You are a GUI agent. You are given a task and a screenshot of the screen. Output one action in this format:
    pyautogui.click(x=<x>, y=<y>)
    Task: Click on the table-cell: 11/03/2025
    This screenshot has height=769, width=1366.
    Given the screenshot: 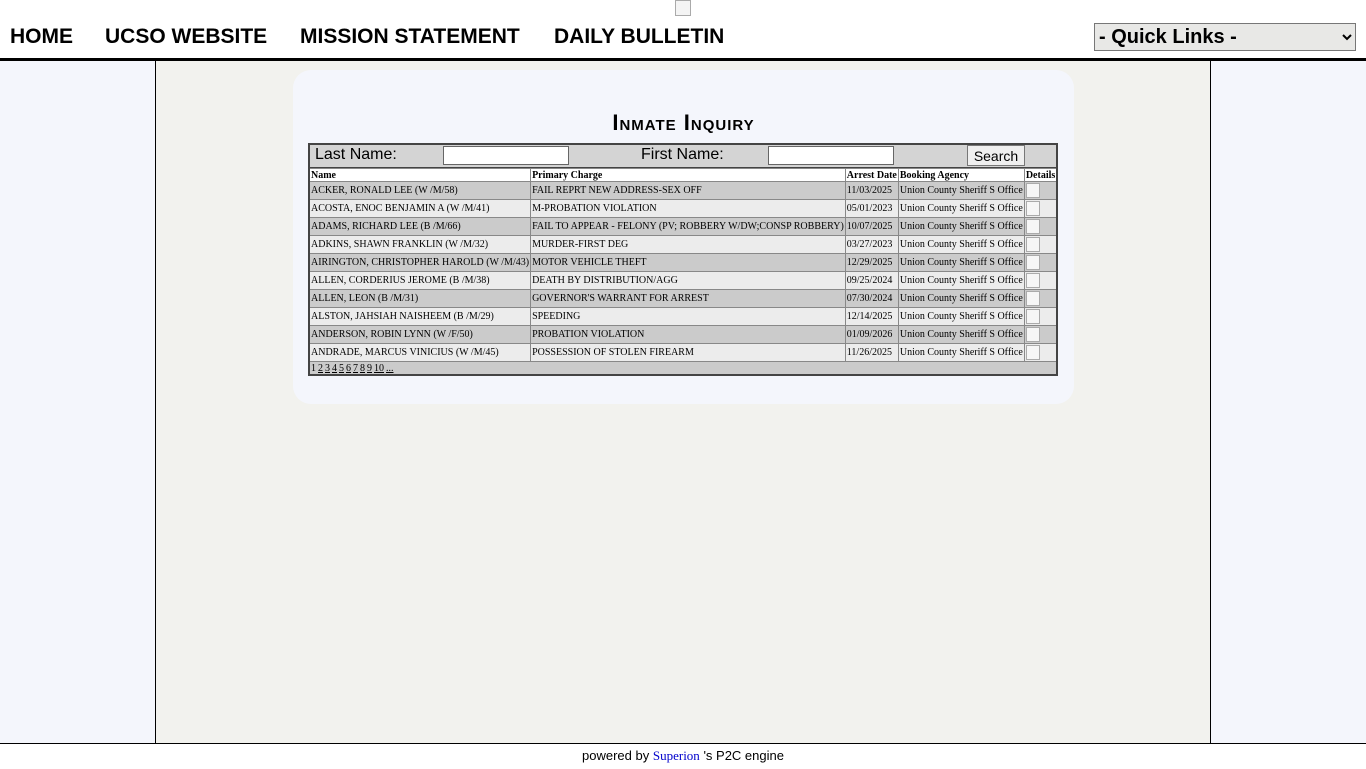 What is the action you would take?
    pyautogui.click(x=871, y=190)
    